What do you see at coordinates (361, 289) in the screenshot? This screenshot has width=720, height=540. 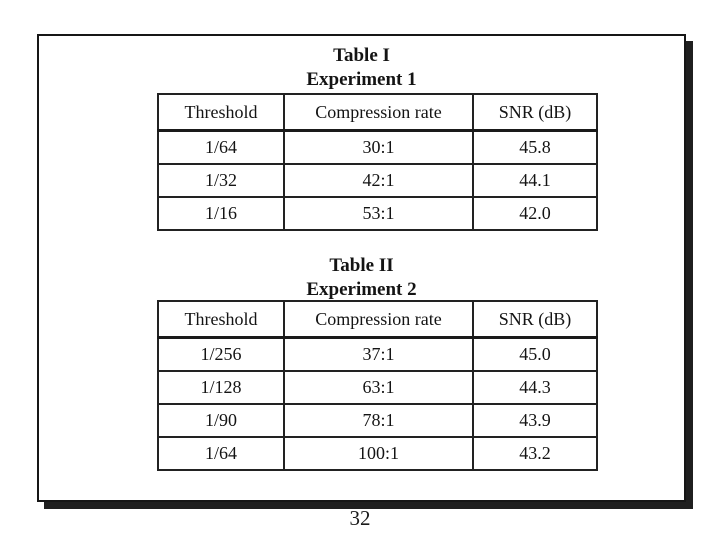 I see `table2-subtitle: Experiment 2` at bounding box center [361, 289].